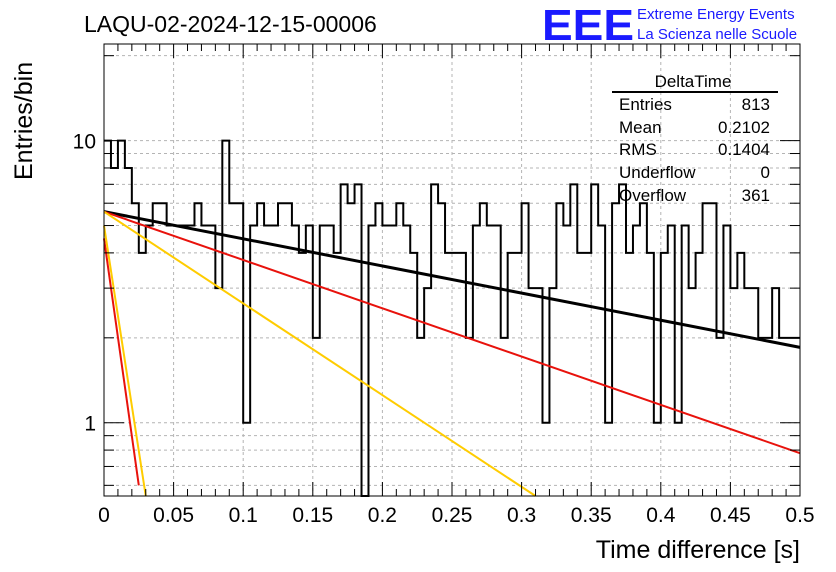 The width and height of the screenshot is (836, 572). I want to click on stats-label-entries: Entries, so click(645, 104).